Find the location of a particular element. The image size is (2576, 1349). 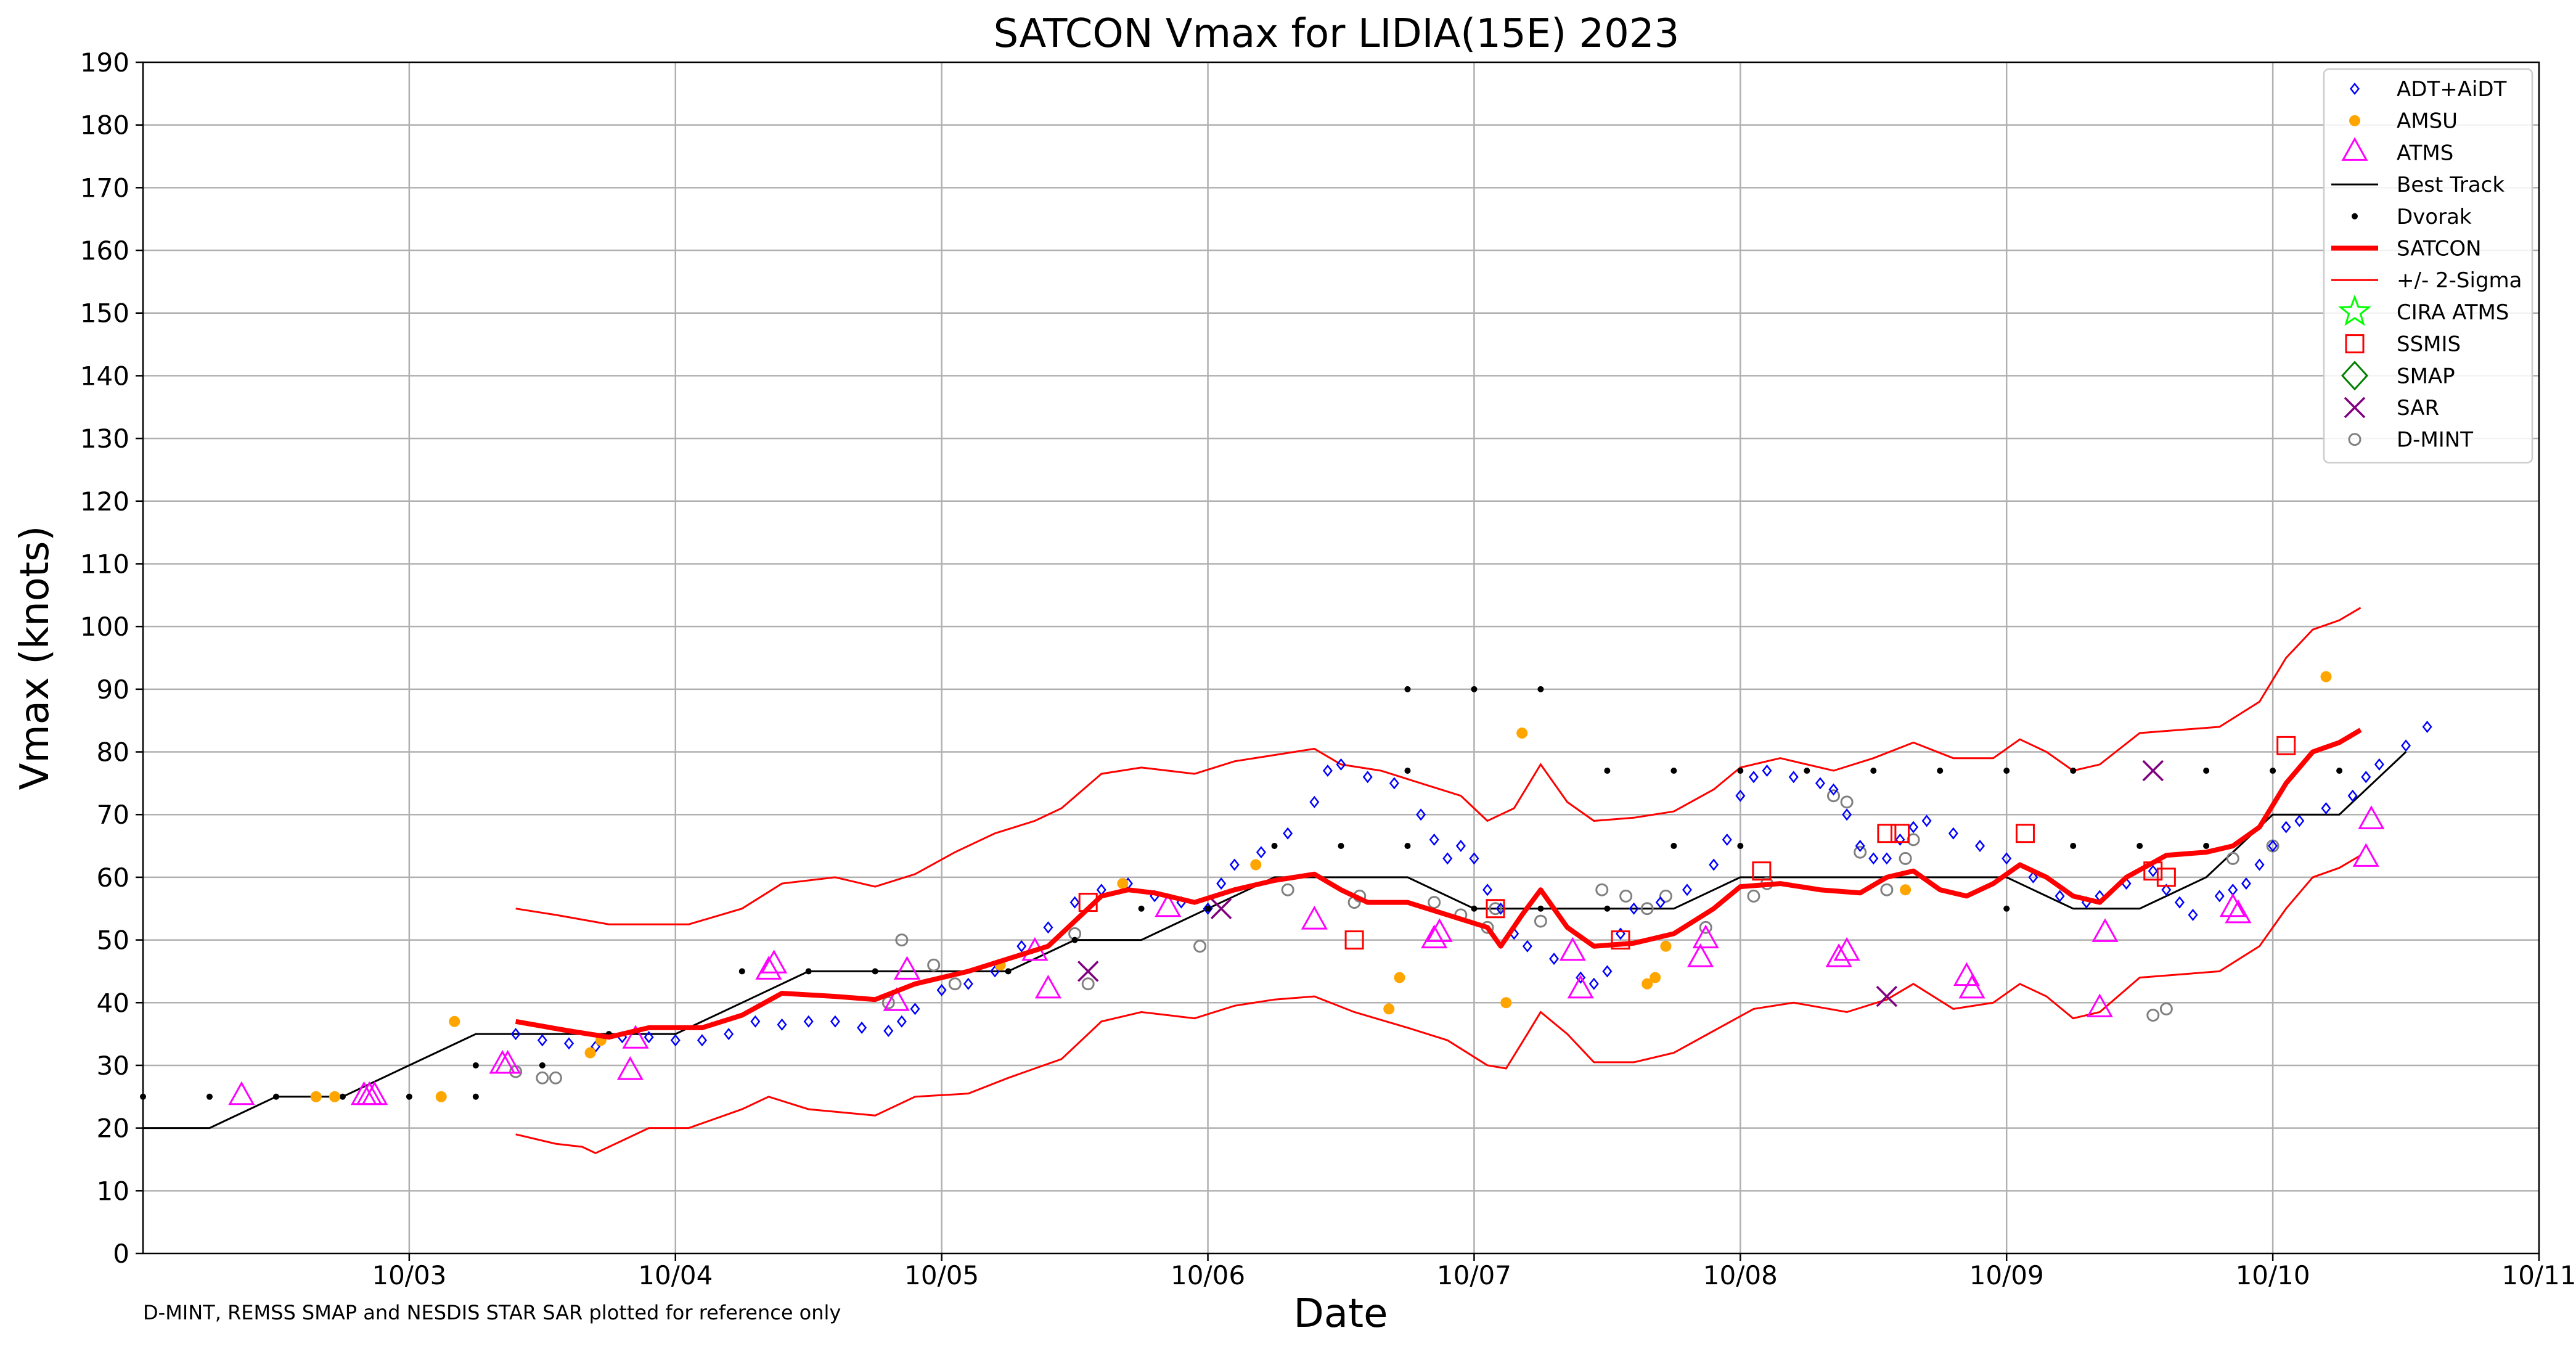

legend-label: SSMIS is located at coordinates (2429, 344).